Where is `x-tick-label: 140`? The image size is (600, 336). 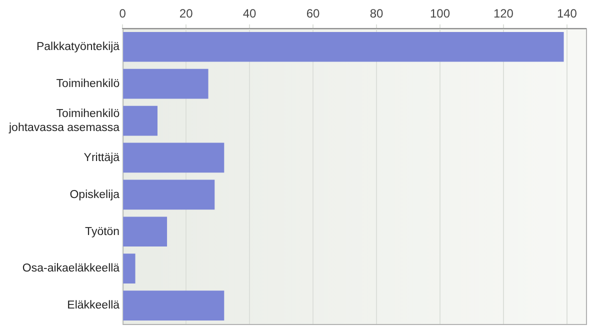 x-tick-label: 140 is located at coordinates (567, 13).